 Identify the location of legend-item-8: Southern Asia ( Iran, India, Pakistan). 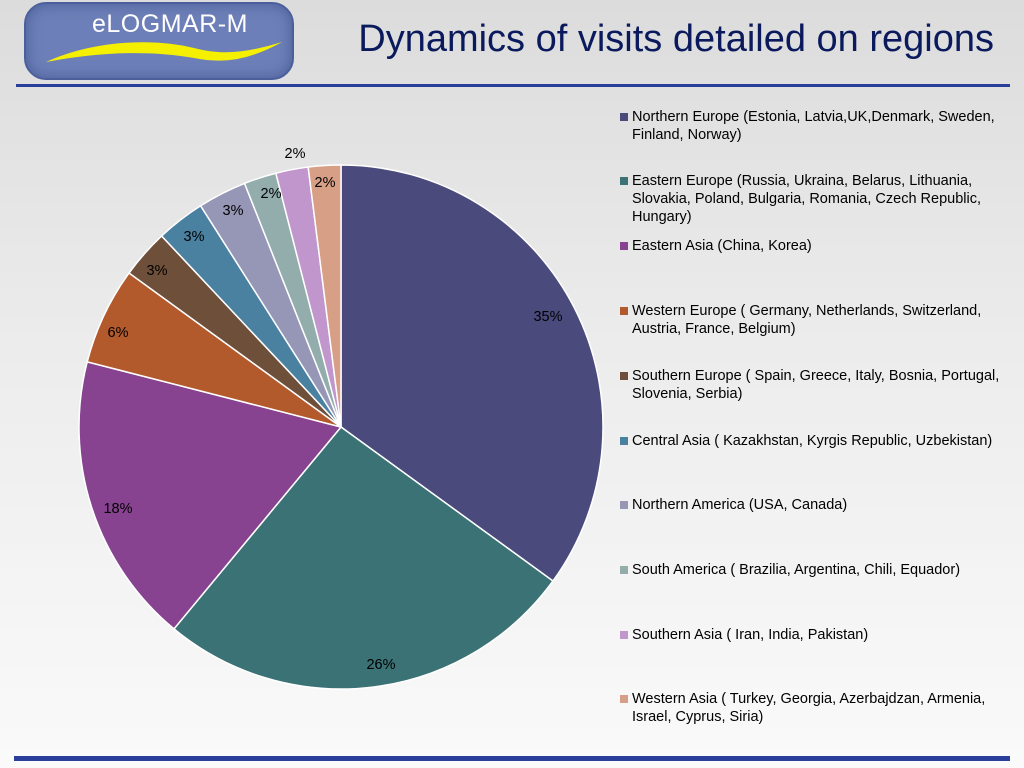
(815, 635).